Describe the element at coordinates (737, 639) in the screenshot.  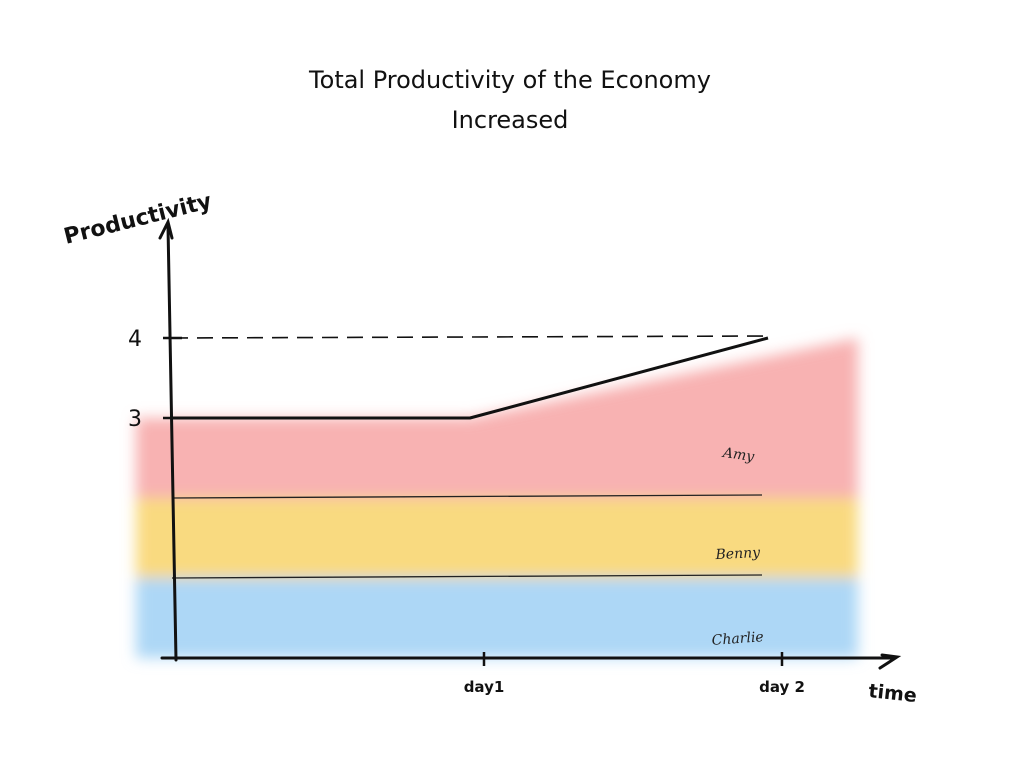
I see `label-charlie: Charlie` at that location.